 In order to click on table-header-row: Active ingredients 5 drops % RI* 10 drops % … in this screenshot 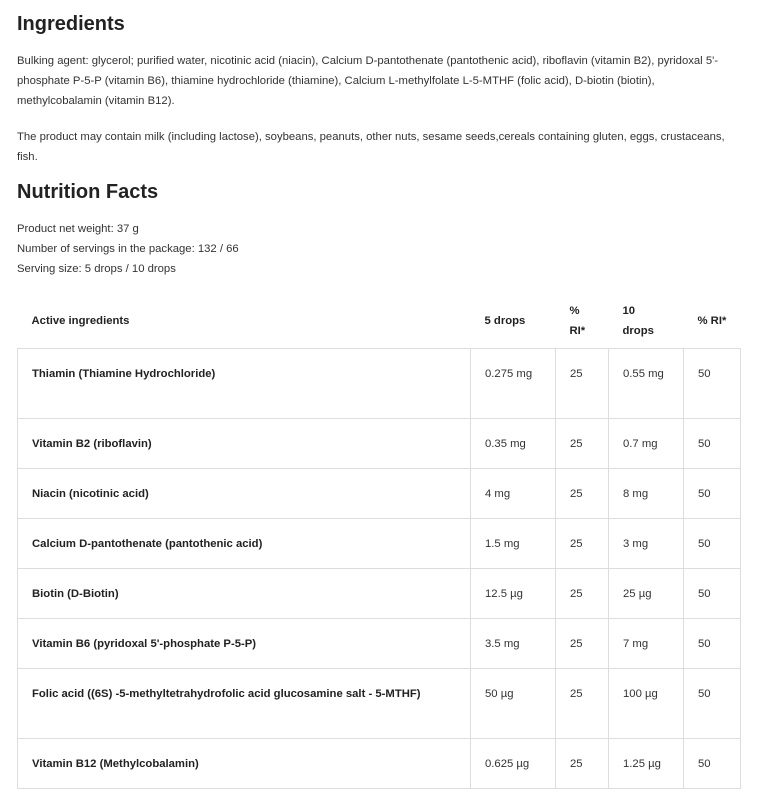, I will do `click(379, 319)`.